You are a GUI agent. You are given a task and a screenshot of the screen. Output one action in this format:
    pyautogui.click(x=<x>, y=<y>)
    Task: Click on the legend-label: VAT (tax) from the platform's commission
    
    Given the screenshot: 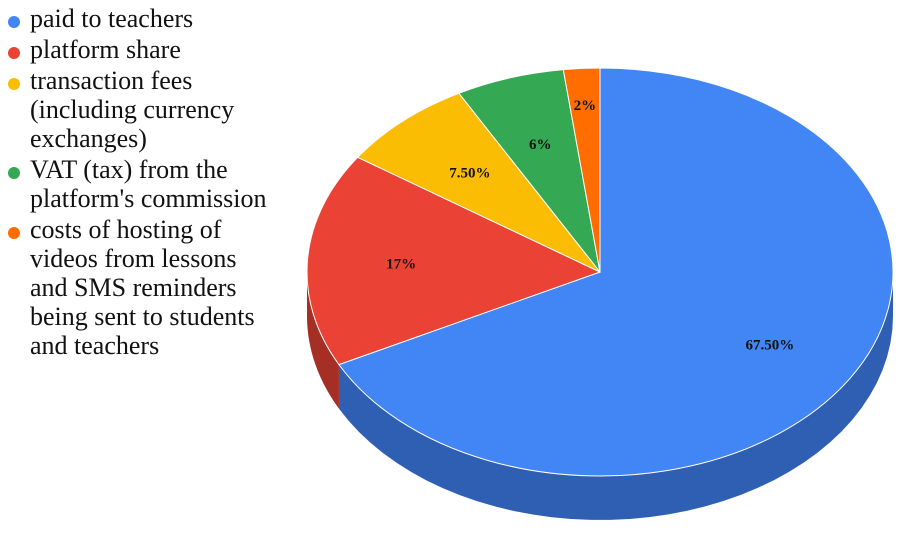 What is the action you would take?
    pyautogui.click(x=148, y=184)
    